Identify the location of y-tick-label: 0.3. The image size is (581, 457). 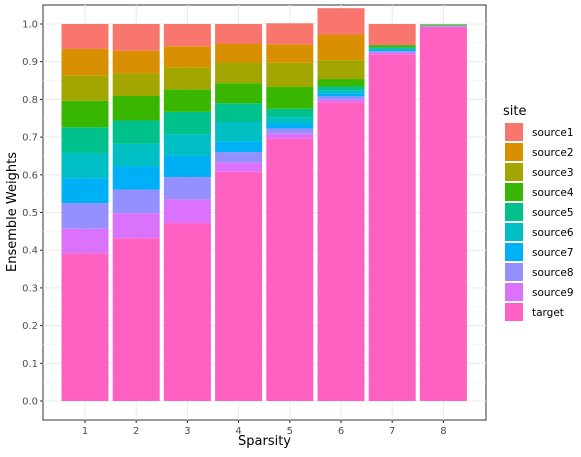
(30, 288).